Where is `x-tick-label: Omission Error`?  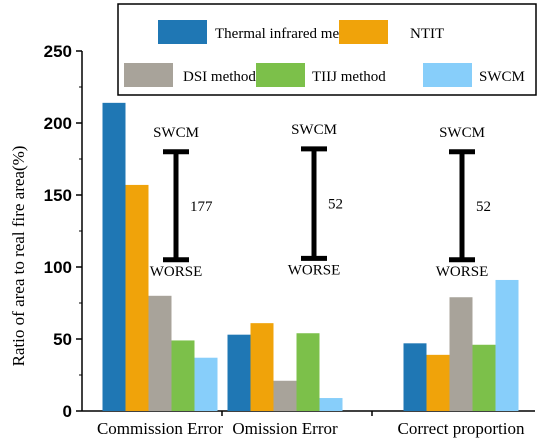
x-tick-label: Omission Error is located at coordinates (285, 428).